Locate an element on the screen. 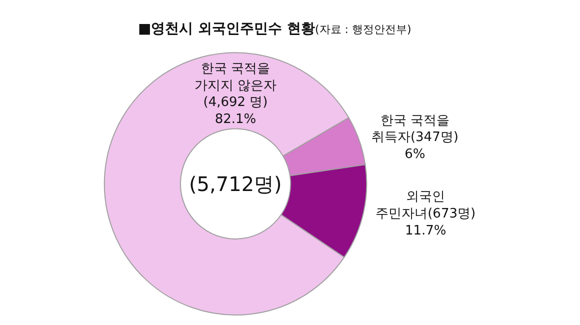  chart-subtitle: (자료 : 행정안전부) is located at coordinates (363, 29).